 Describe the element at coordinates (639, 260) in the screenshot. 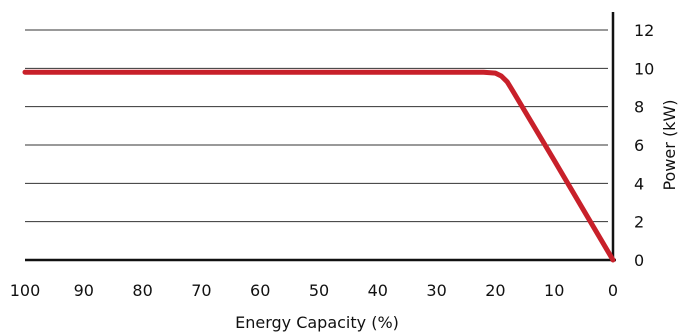

I see `y-tick-label-0: 0` at that location.